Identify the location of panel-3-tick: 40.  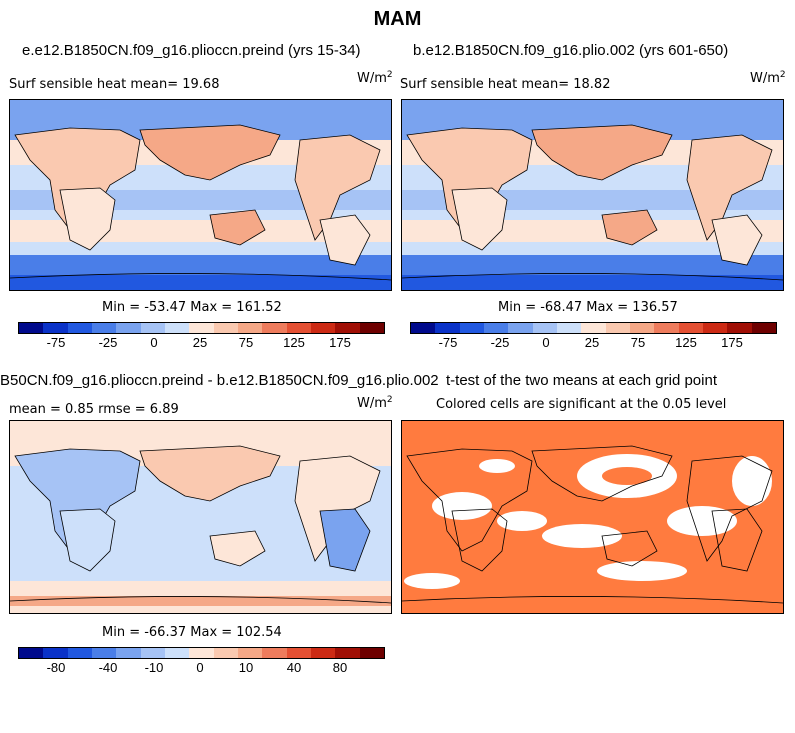
(294, 667).